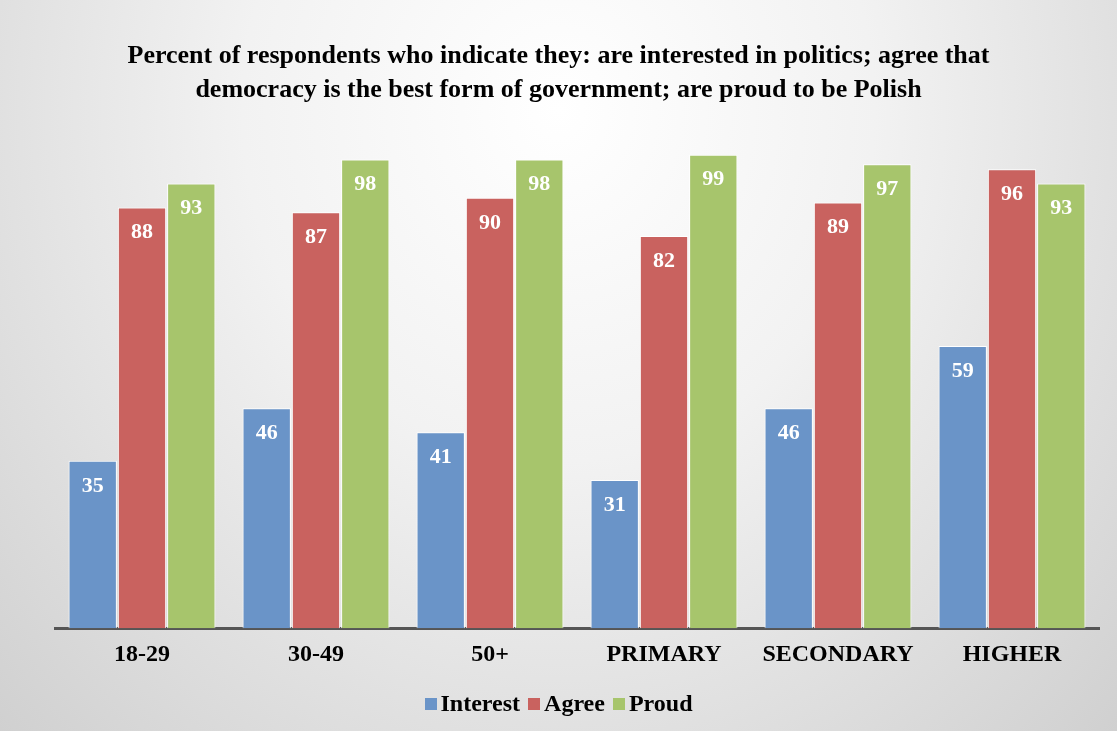  What do you see at coordinates (92, 484) in the screenshot?
I see `data-label: 35` at bounding box center [92, 484].